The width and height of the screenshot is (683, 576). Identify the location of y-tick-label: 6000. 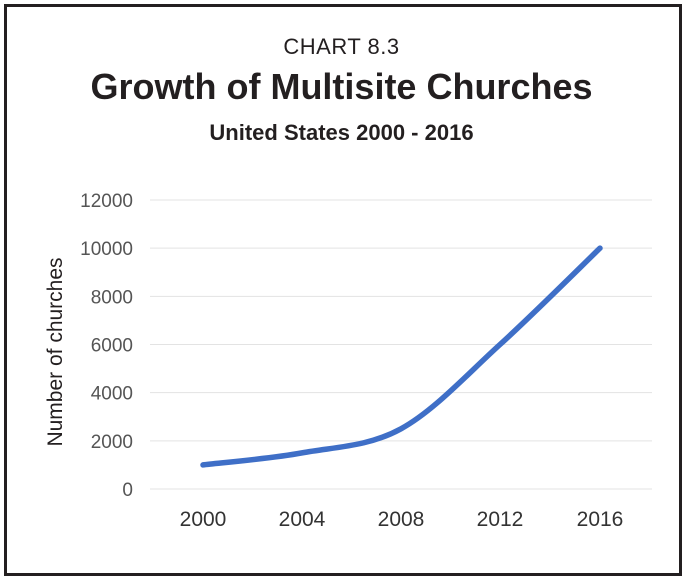
(112, 346).